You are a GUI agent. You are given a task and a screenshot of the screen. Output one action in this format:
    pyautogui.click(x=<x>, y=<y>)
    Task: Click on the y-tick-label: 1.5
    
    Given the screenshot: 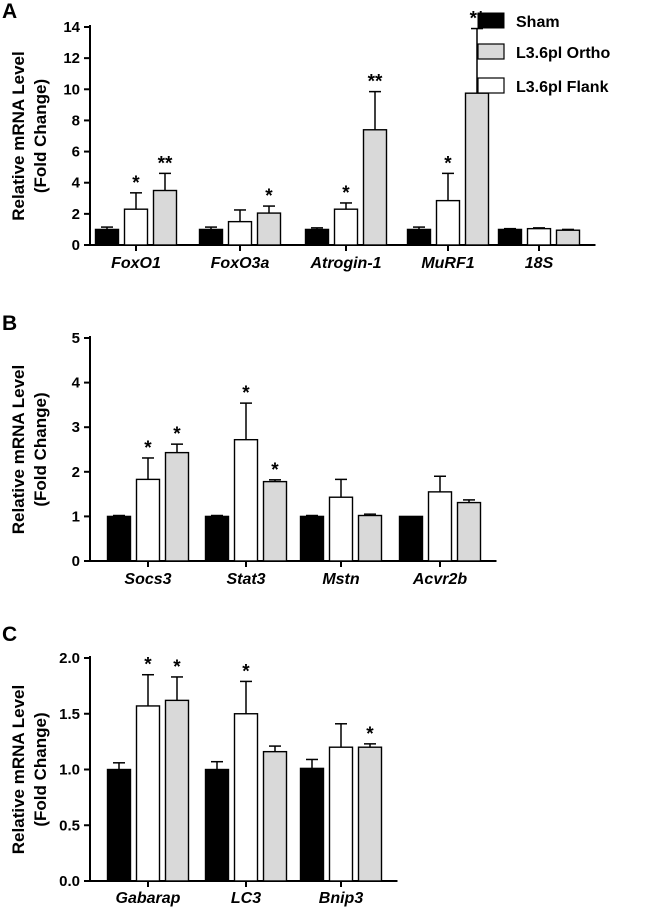 What is the action you would take?
    pyautogui.click(x=69, y=714)
    